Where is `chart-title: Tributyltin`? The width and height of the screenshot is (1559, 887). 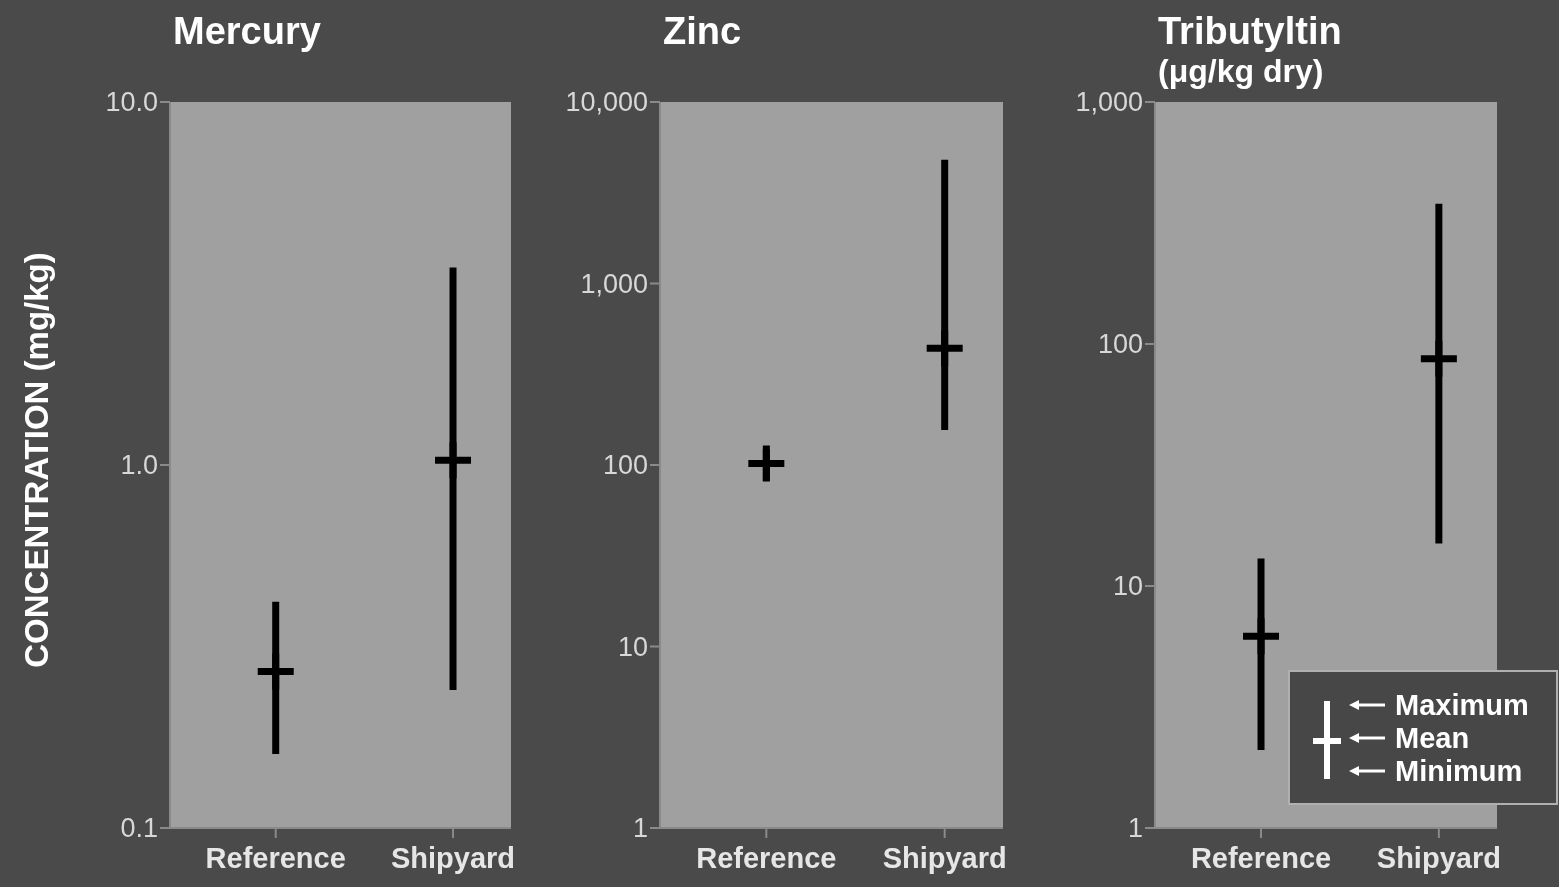 chart-title: Tributyltin is located at coordinates (1250, 31).